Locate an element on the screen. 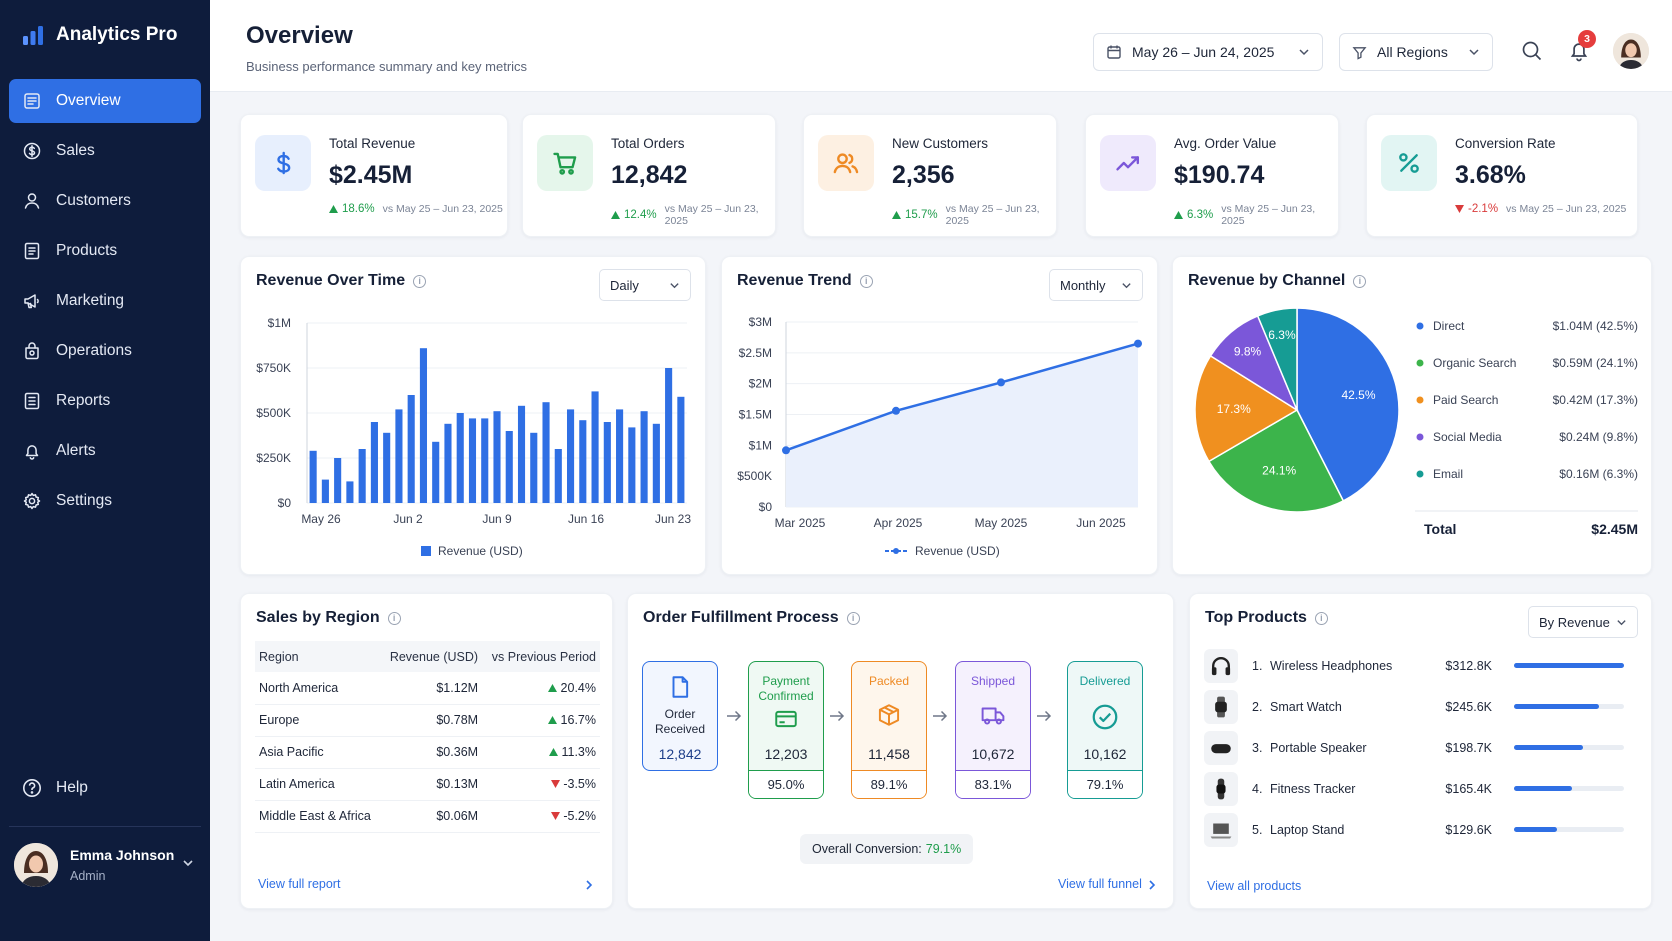 This screenshot has width=1672, height=941. view-full-report-link: View full report is located at coordinates (299, 884).